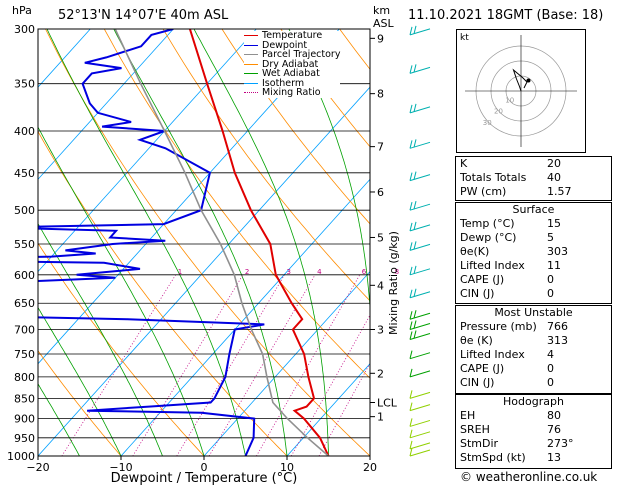 The width and height of the screenshot is (629, 486). What do you see at coordinates (204, 467) in the screenshot?
I see `temp-tick-label: 0` at bounding box center [204, 467].